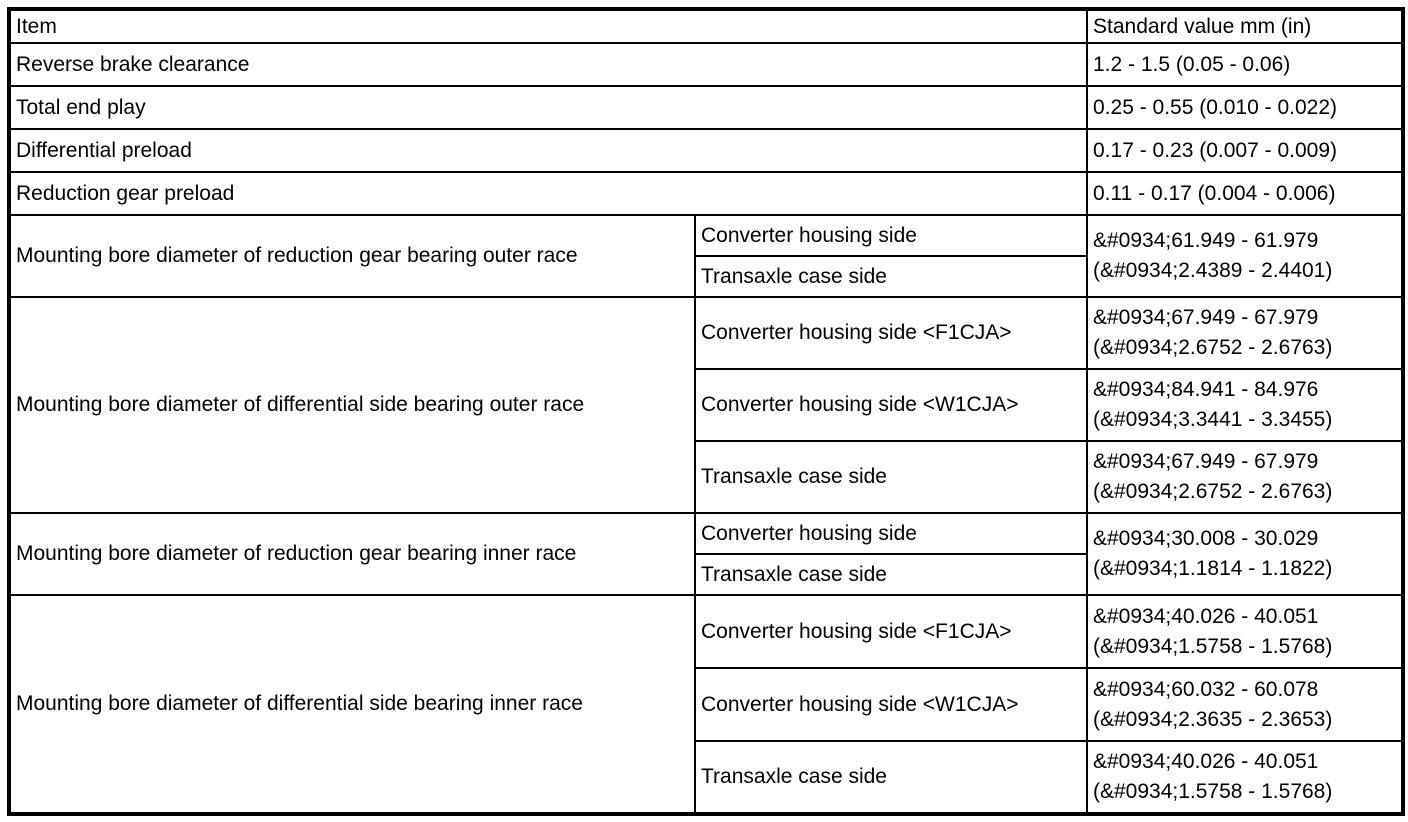  I want to click on item-cell: Differential preload, so click(548, 150).